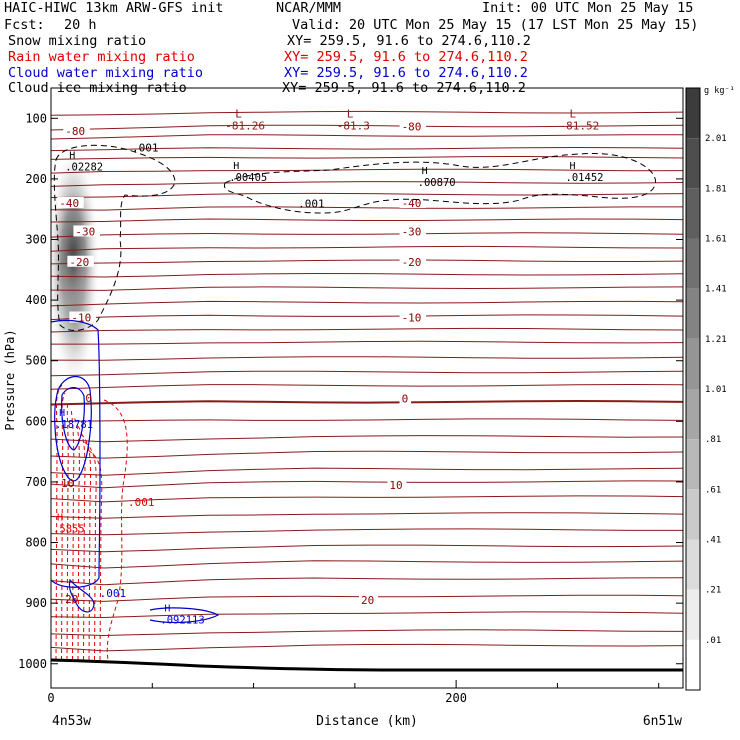 The width and height of the screenshot is (740, 740). I want to click on cloud-water-contour-right, so click(184, 615).